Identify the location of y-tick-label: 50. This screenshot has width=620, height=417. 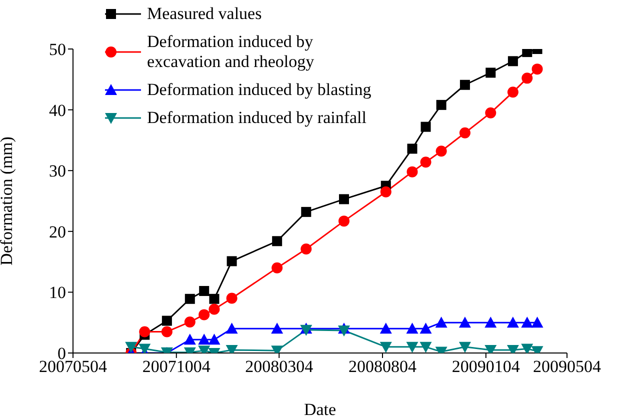
(57, 50).